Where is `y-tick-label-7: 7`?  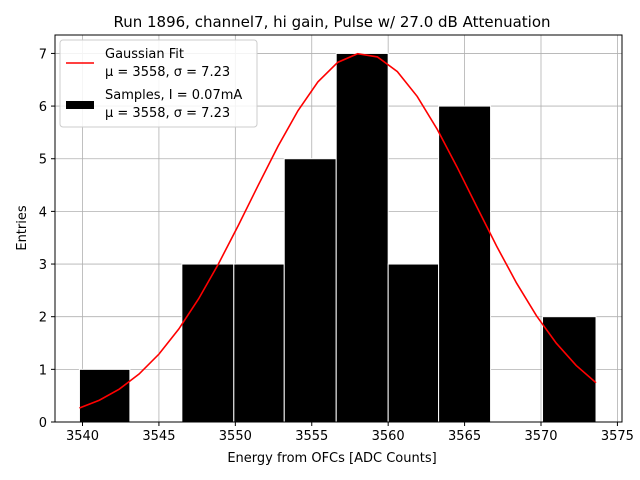 y-tick-label-7: 7 is located at coordinates (43, 54).